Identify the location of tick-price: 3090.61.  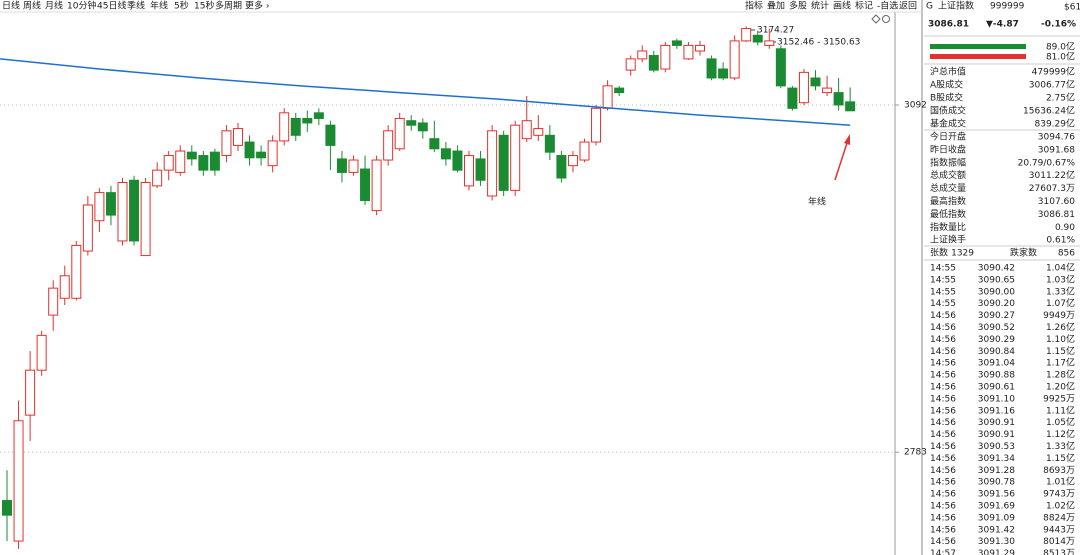
(996, 388).